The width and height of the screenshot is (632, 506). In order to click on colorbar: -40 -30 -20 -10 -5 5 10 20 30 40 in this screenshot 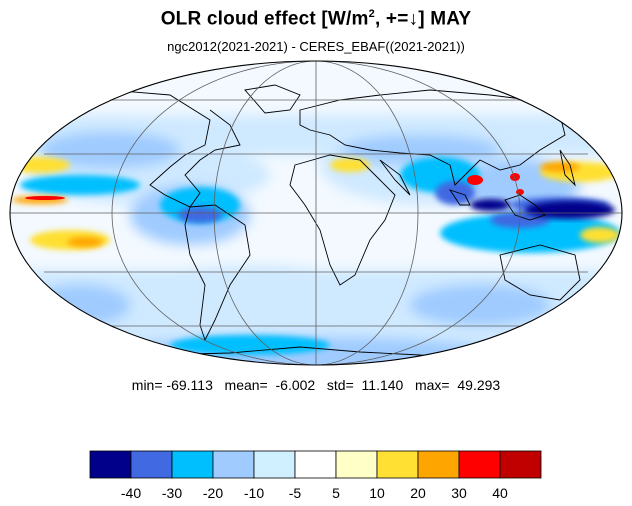, I will do `click(315, 475)`.